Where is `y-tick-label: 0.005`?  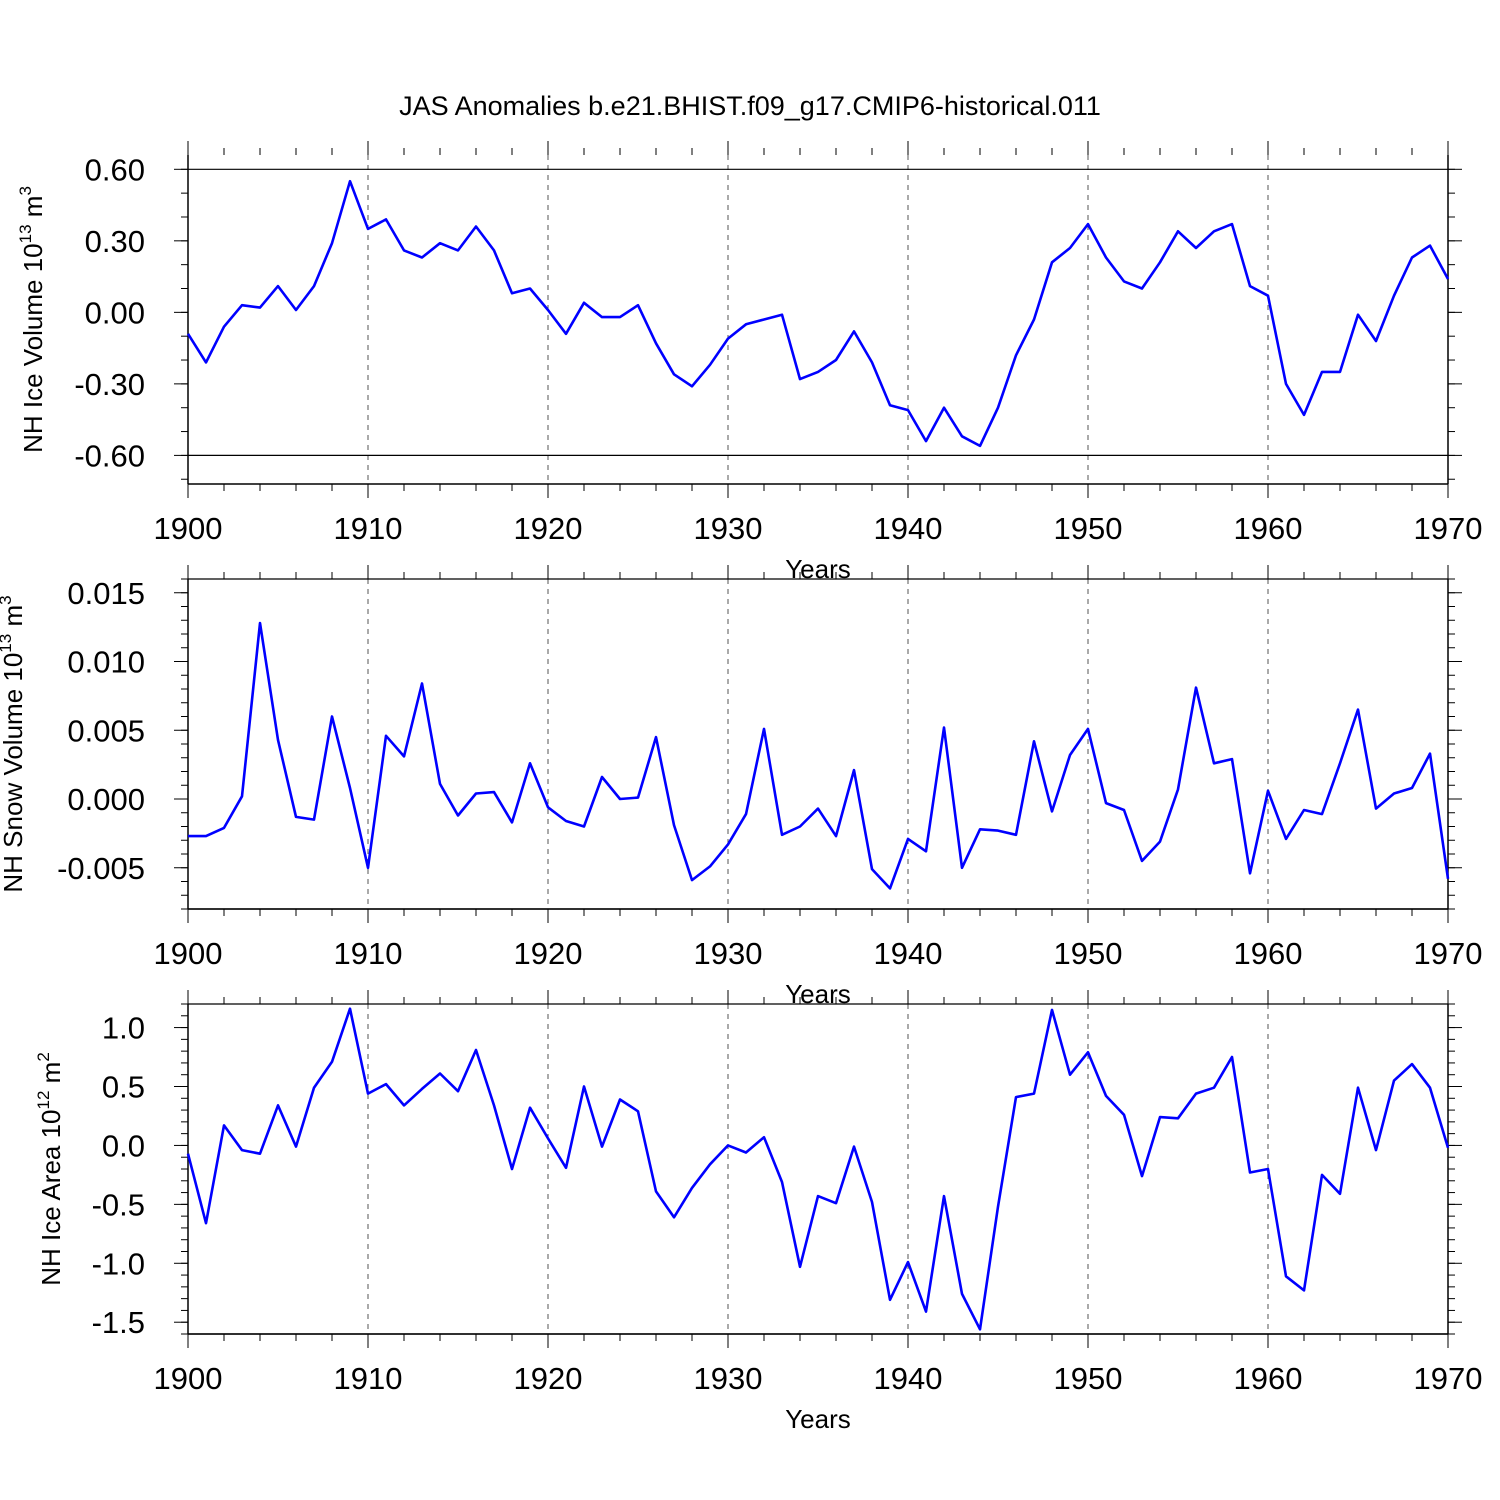 y-tick-label: 0.005 is located at coordinates (106, 730).